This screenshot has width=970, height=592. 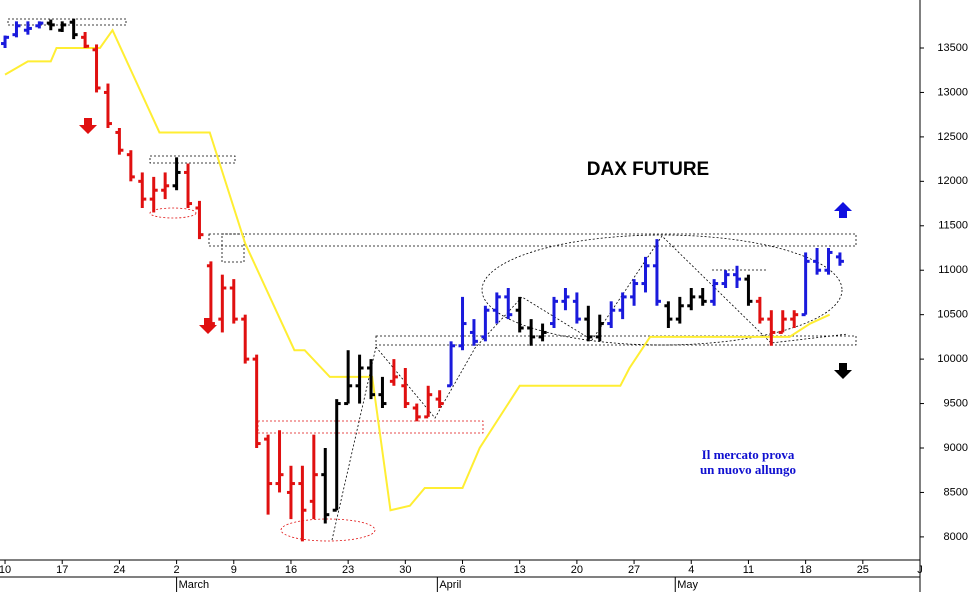 I want to click on x-tick-label: 18, so click(x=806, y=570).